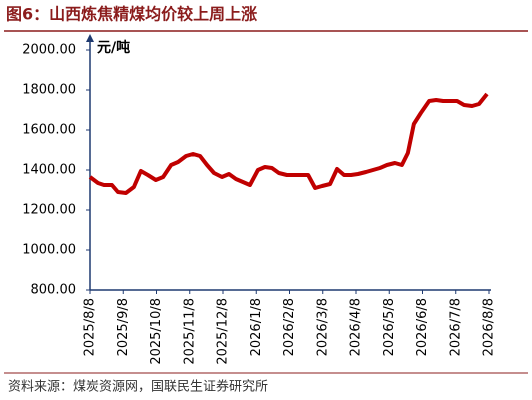  Describe the element at coordinates (90, 38) in the screenshot. I see `y-axis-arrow` at that location.